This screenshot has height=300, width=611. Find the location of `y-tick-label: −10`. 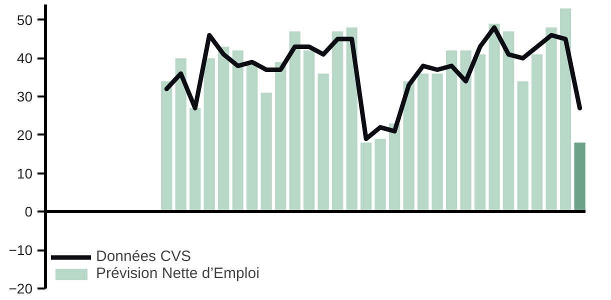

y-tick-label: −10 is located at coordinates (20, 250).